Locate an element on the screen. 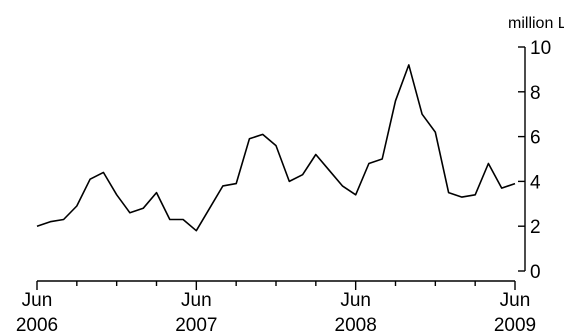 Image resolution: width=564 pixels, height=336 pixels. x-tick-label-year: 2008 is located at coordinates (356, 325).